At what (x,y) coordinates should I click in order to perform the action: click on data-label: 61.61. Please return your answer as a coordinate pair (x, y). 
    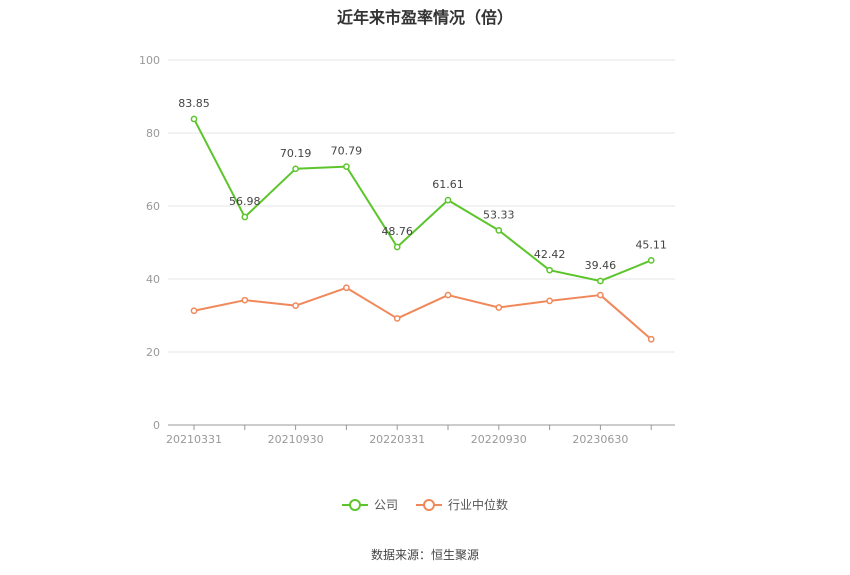
    Looking at the image, I should click on (448, 184).